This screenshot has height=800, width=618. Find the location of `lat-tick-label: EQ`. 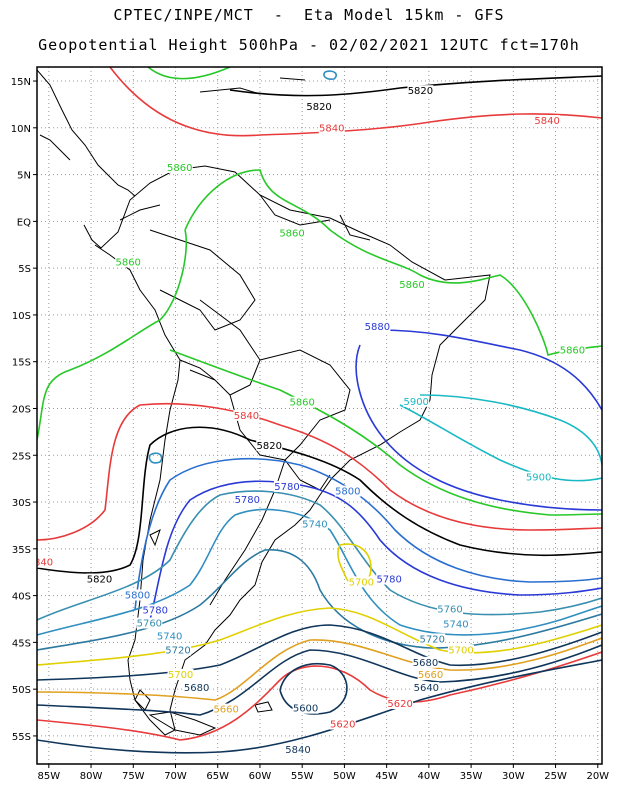

lat-tick-label: EQ is located at coordinates (24, 222).